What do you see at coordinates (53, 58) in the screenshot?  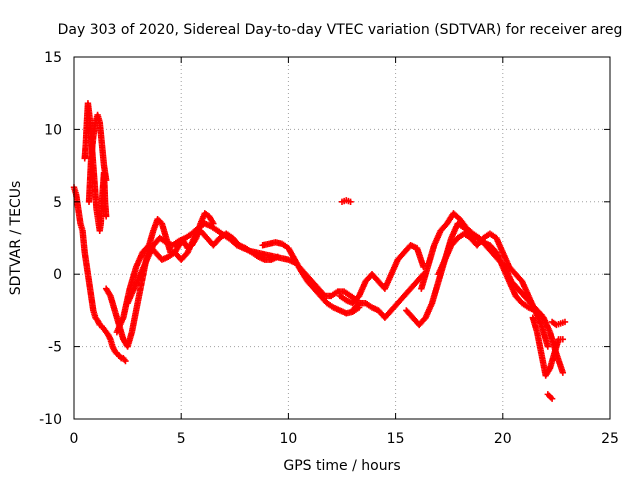 I see `y-tick-label: 15` at bounding box center [53, 58].